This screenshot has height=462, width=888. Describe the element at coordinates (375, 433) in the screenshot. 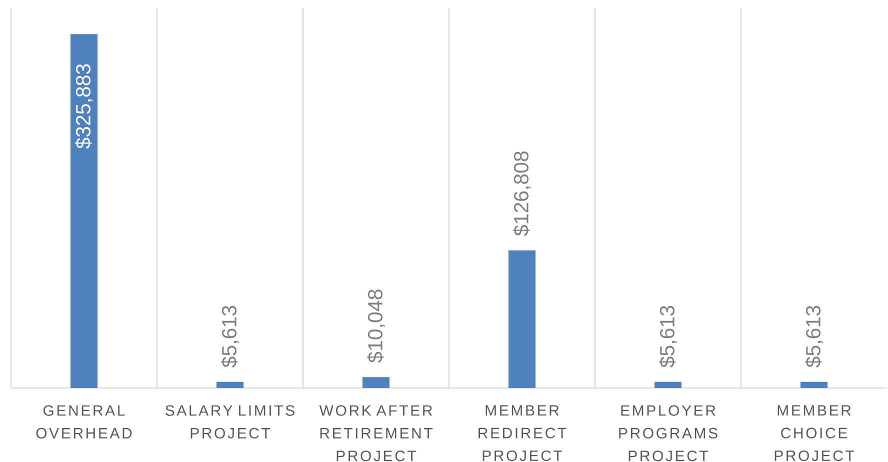

I see `x-tick-label: WORK AFTER RETIREMENT PROJECT` at that location.